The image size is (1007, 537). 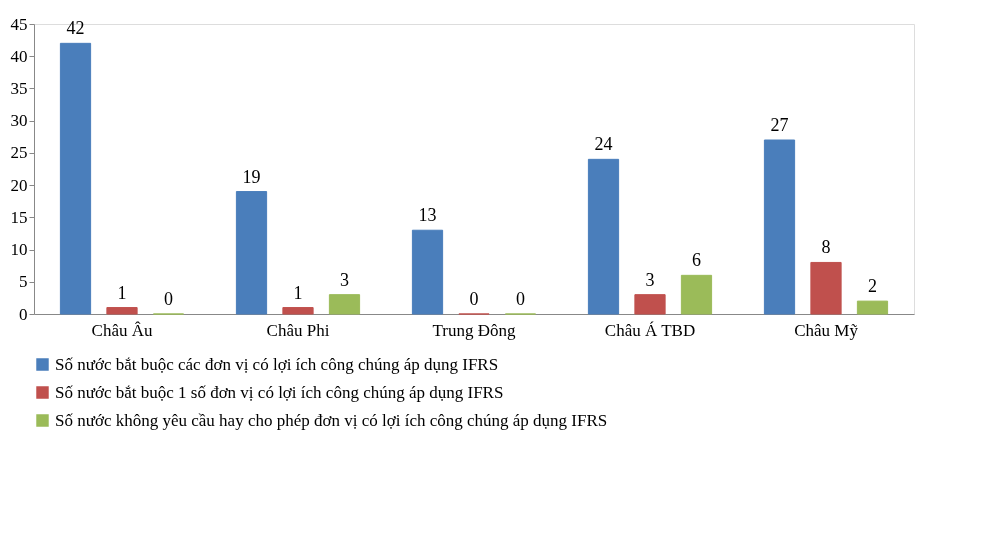 I want to click on legend-label: Số nước bắt buộc 1 số đơn vị có lợi ích công chúng áp dụng IFRS, so click(x=279, y=392).